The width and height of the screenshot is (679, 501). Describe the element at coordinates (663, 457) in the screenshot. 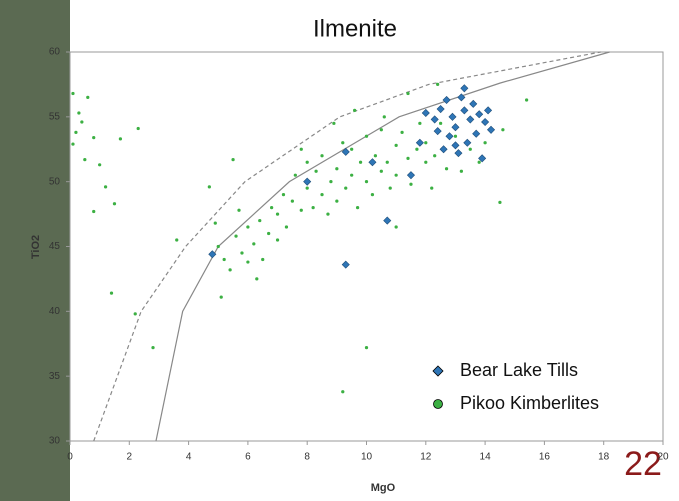

I see `x-tick-label: 20` at that location.